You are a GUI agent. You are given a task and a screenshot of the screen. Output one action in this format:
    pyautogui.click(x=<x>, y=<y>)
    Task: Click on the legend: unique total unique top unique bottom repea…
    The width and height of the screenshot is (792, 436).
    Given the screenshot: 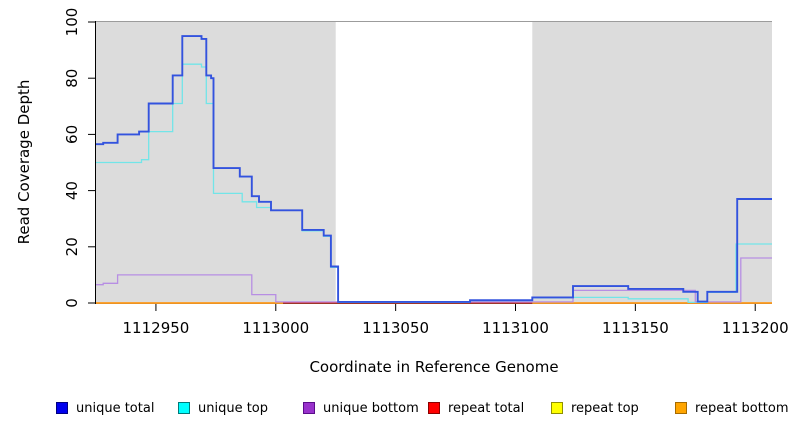 What is the action you would take?
    pyautogui.click(x=396, y=410)
    